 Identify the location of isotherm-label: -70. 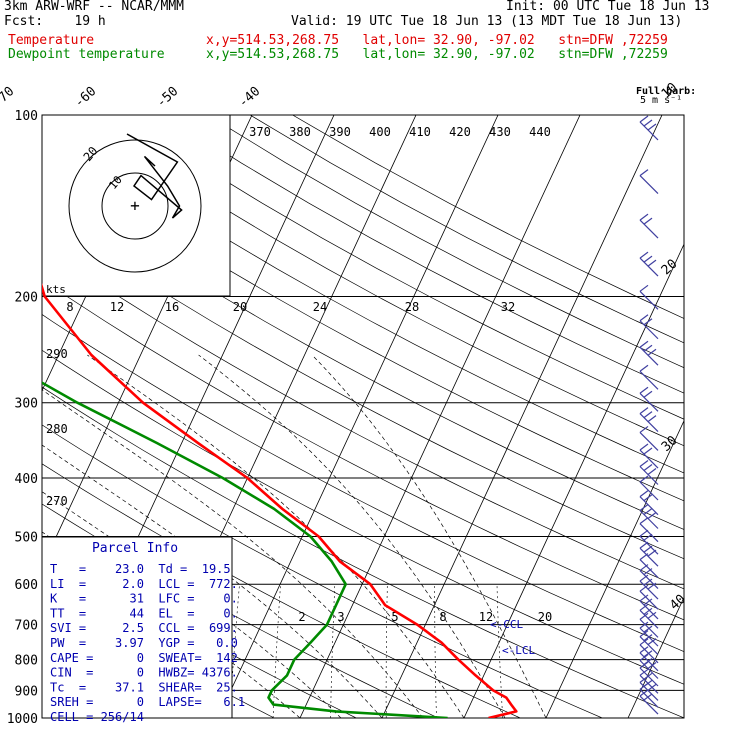
(8, 97).